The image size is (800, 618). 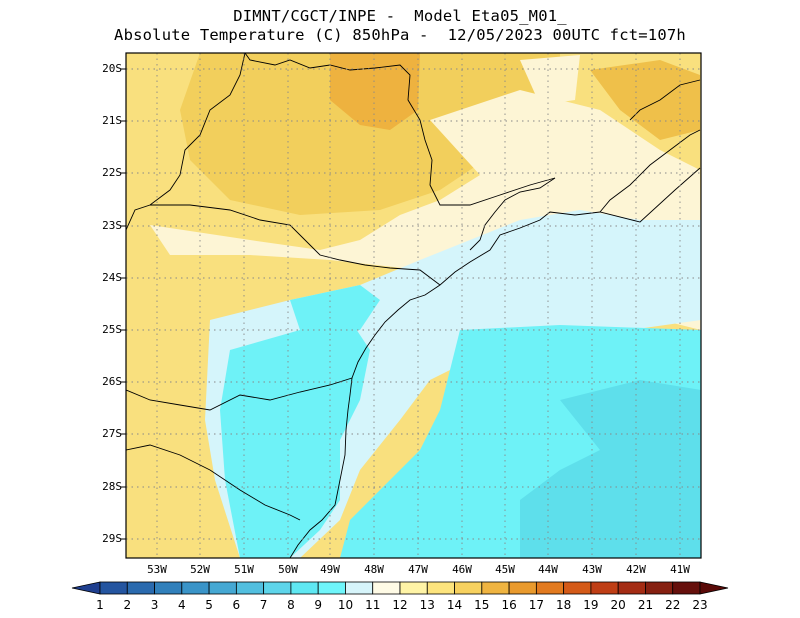 What do you see at coordinates (123, 304) in the screenshot?
I see `axis-ticks` at bounding box center [123, 304].